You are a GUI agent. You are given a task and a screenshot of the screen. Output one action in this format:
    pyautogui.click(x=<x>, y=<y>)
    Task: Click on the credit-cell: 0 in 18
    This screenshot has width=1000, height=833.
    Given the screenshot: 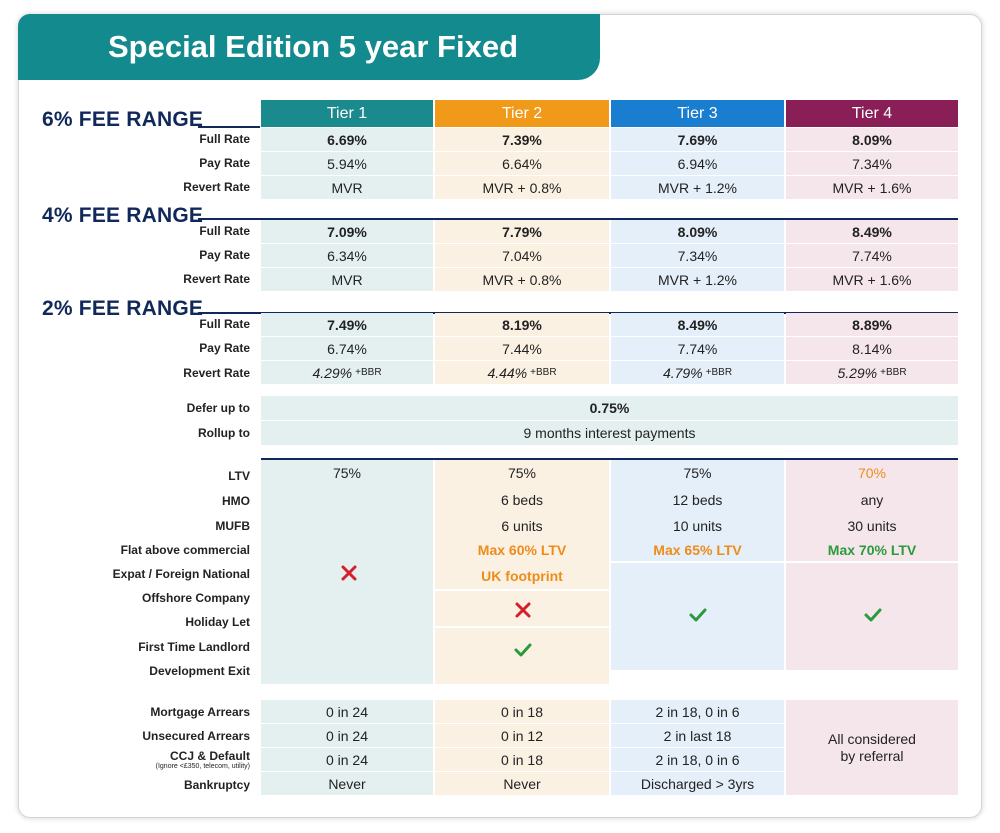 What is the action you would take?
    pyautogui.click(x=522, y=711)
    